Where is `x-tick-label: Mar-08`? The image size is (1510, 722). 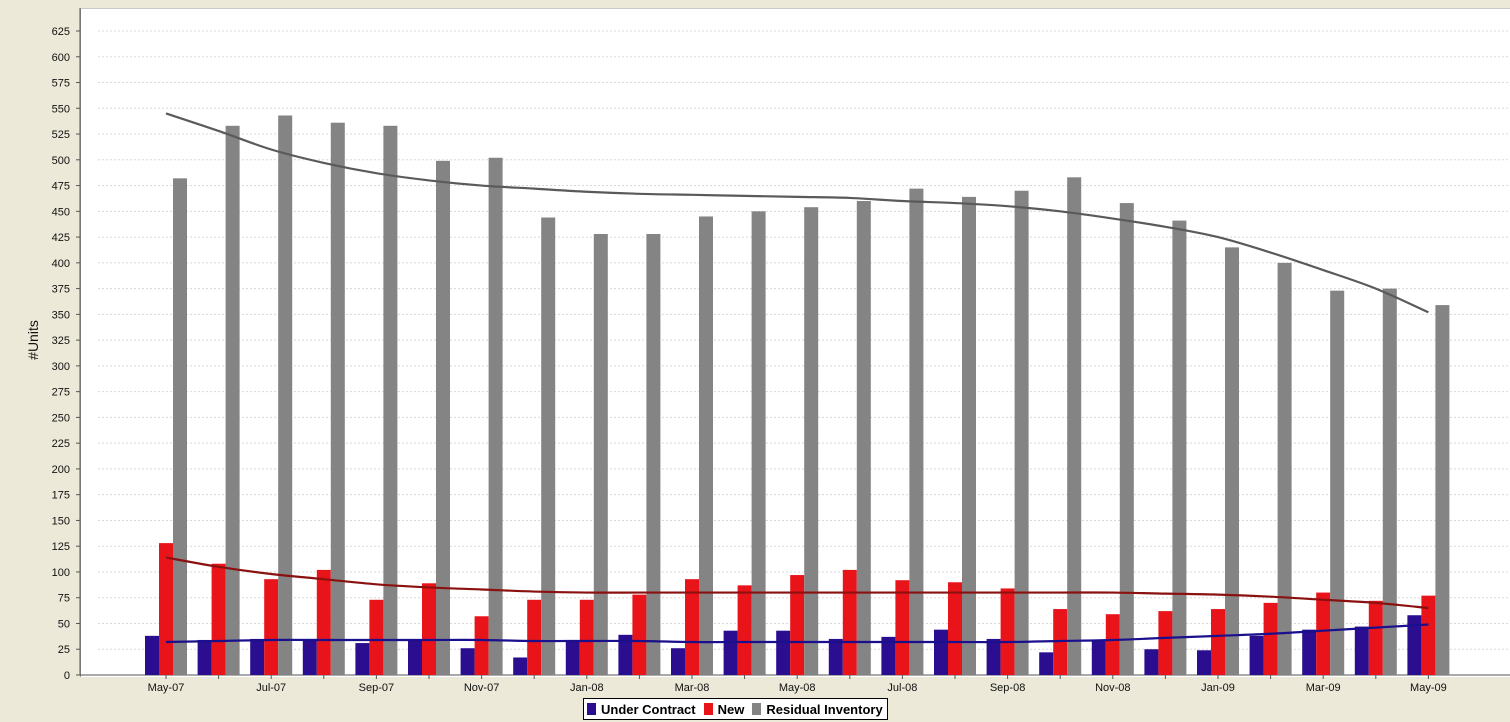 x-tick-label: Mar-08 is located at coordinates (692, 688).